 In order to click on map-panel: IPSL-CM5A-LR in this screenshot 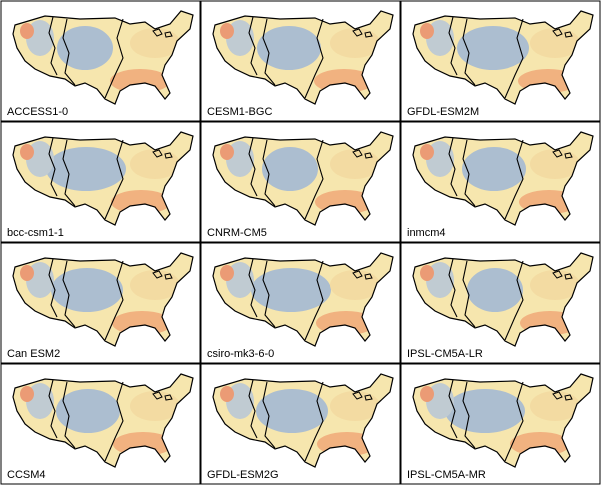, I will do `click(500, 303)`.